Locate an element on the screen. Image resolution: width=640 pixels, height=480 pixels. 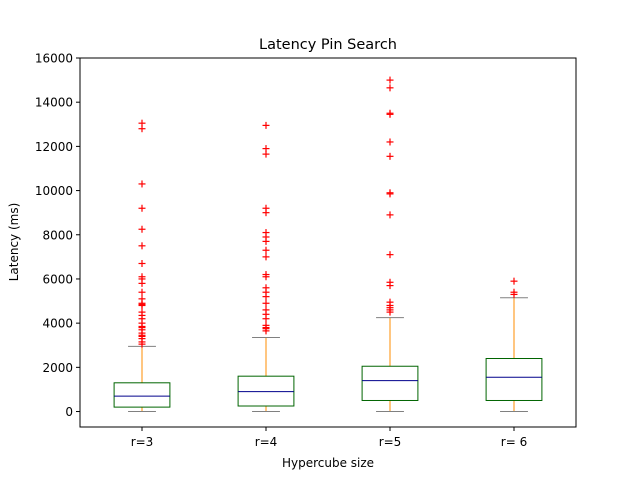
x-tick-label: r=3 is located at coordinates (142, 442).